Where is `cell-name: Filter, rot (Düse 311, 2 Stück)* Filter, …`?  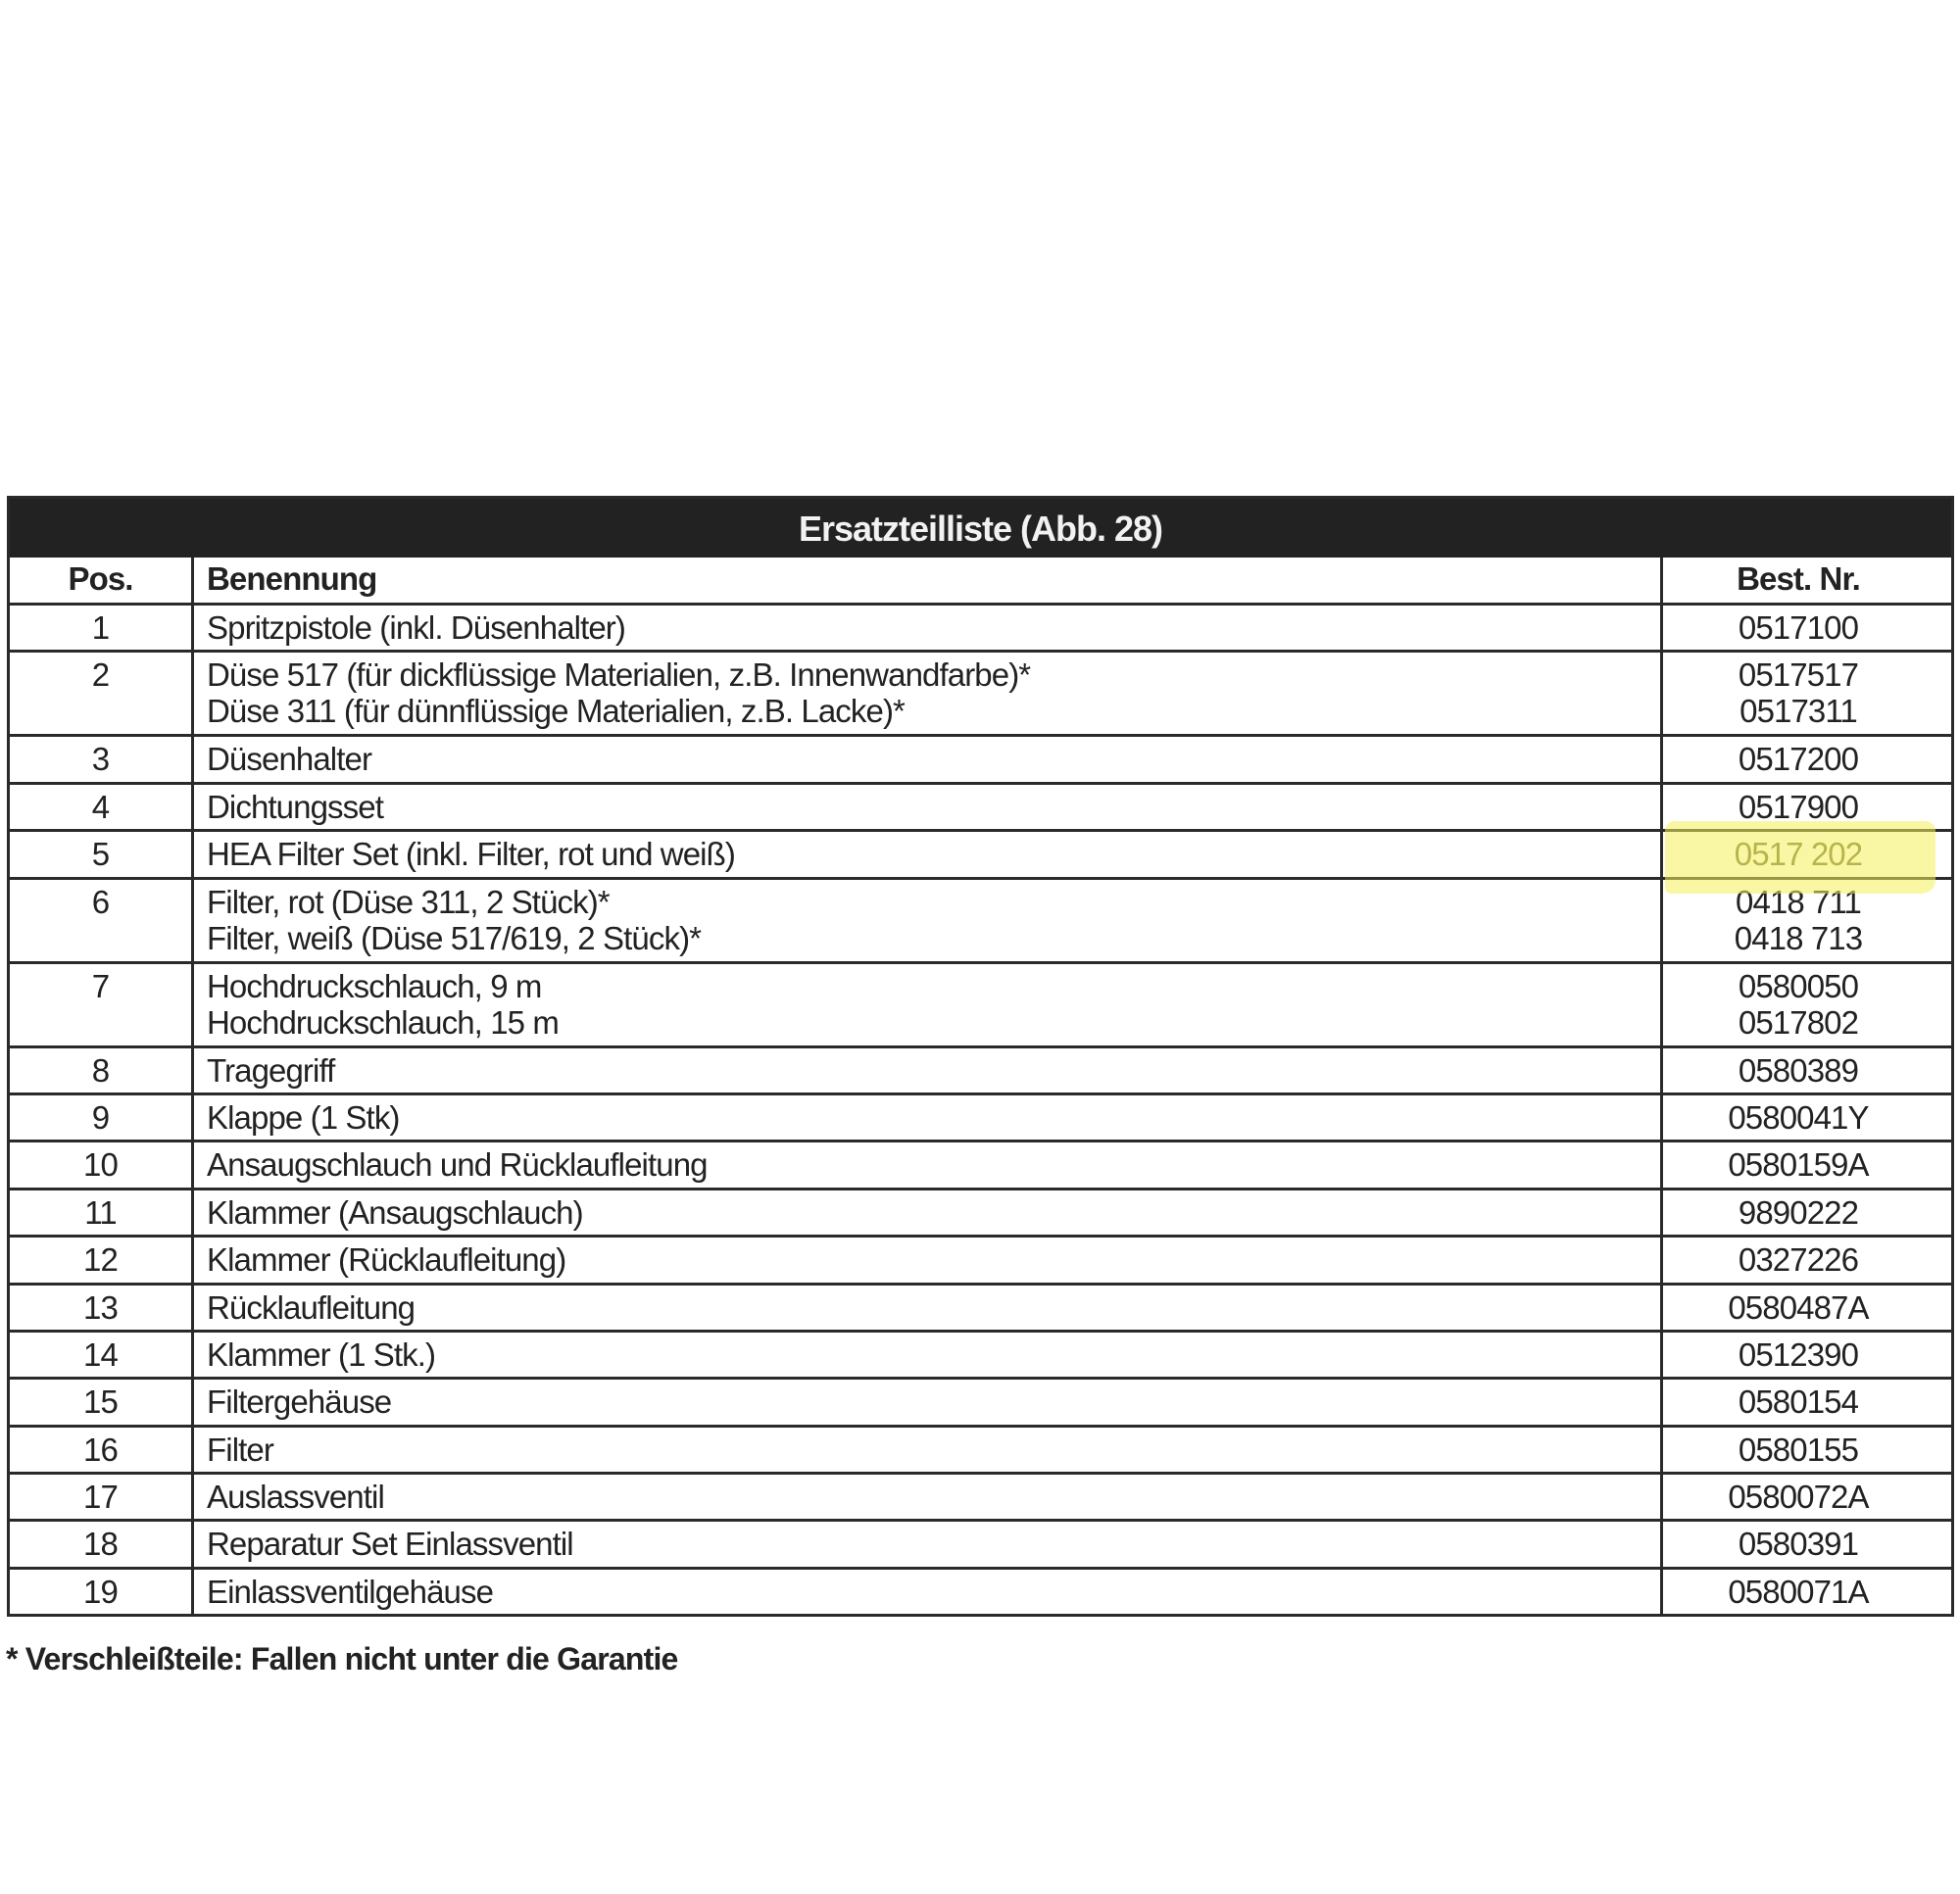 cell-name: Filter, rot (Düse 311, 2 Stück)* Filter, … is located at coordinates (928, 920).